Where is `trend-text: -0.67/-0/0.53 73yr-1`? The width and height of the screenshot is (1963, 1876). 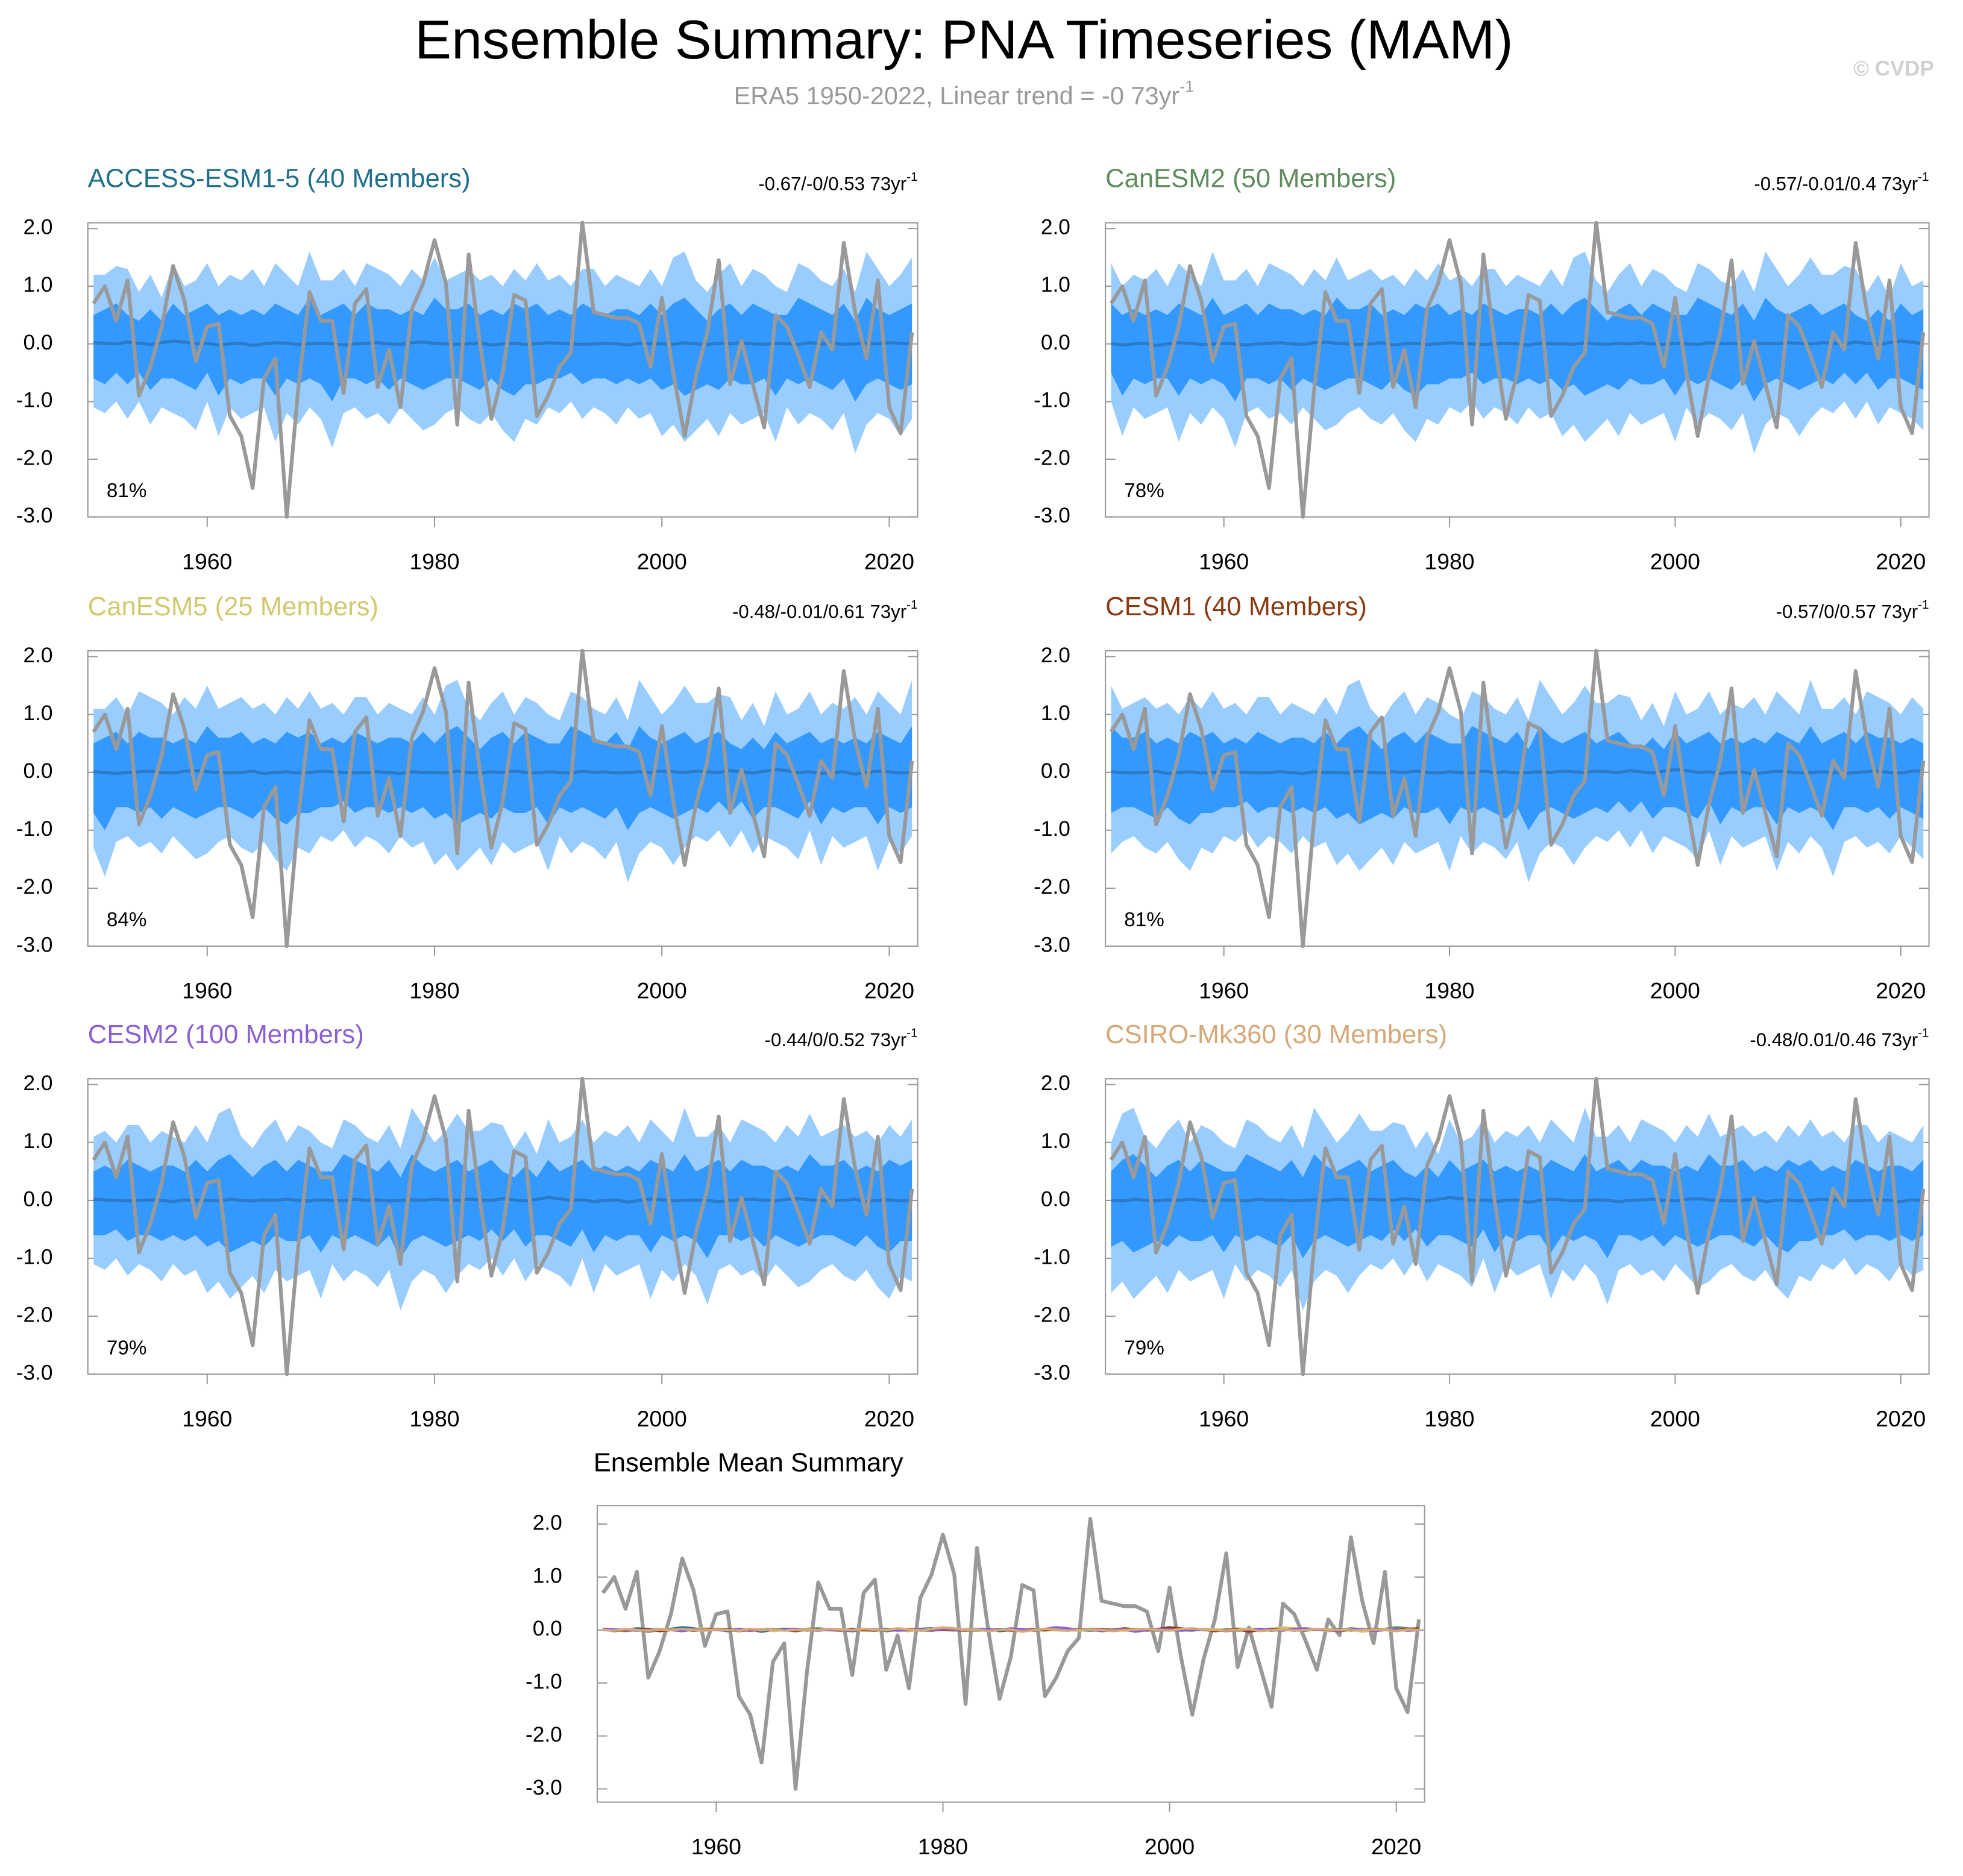 trend-text: -0.67/-0/0.53 73yr-1 is located at coordinates (837, 182).